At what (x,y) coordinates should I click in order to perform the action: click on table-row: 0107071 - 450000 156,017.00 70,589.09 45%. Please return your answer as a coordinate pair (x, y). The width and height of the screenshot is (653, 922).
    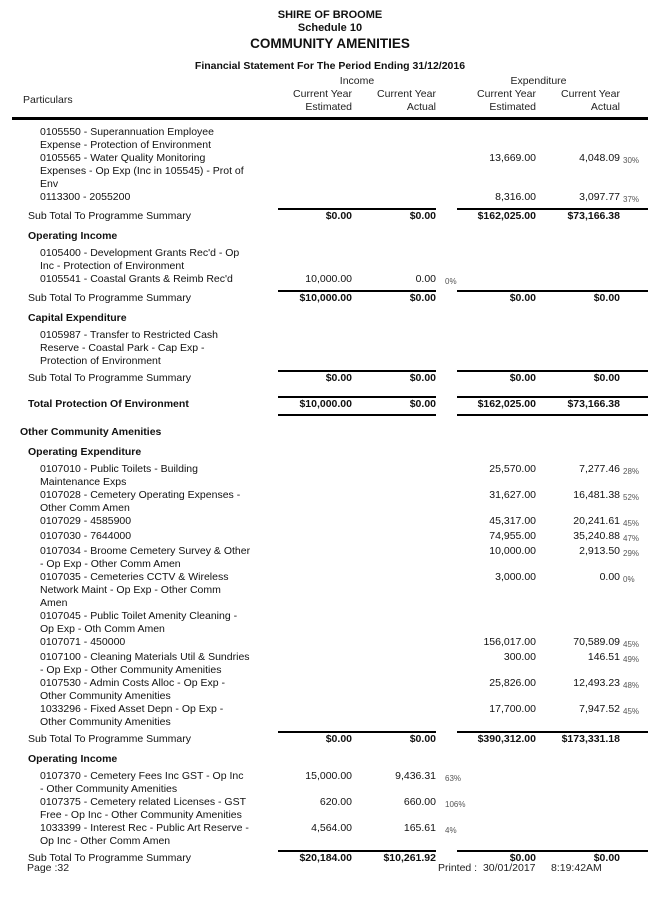
    Looking at the image, I should click on (330, 643).